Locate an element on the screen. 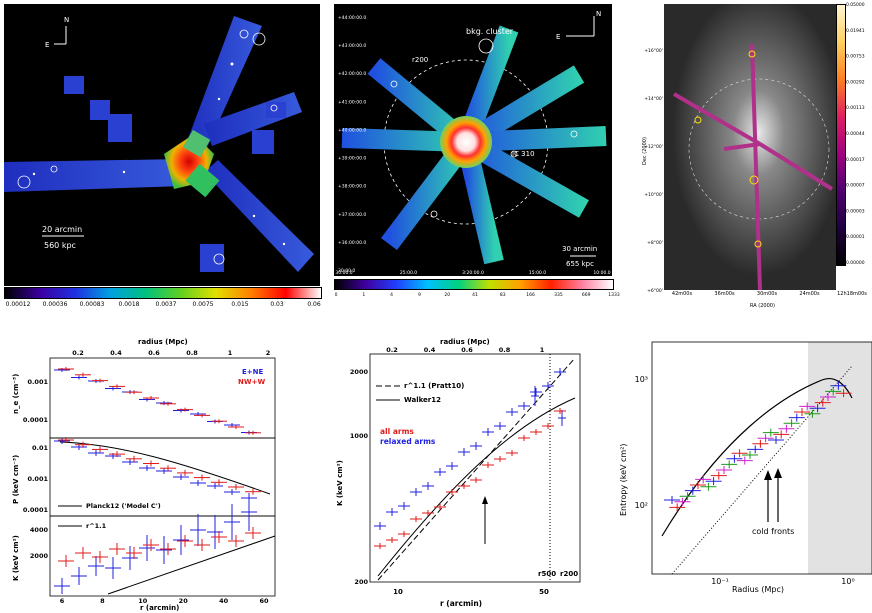 This screenshot has height=613, width=872. self-similar-line is located at coordinates (762, 470).